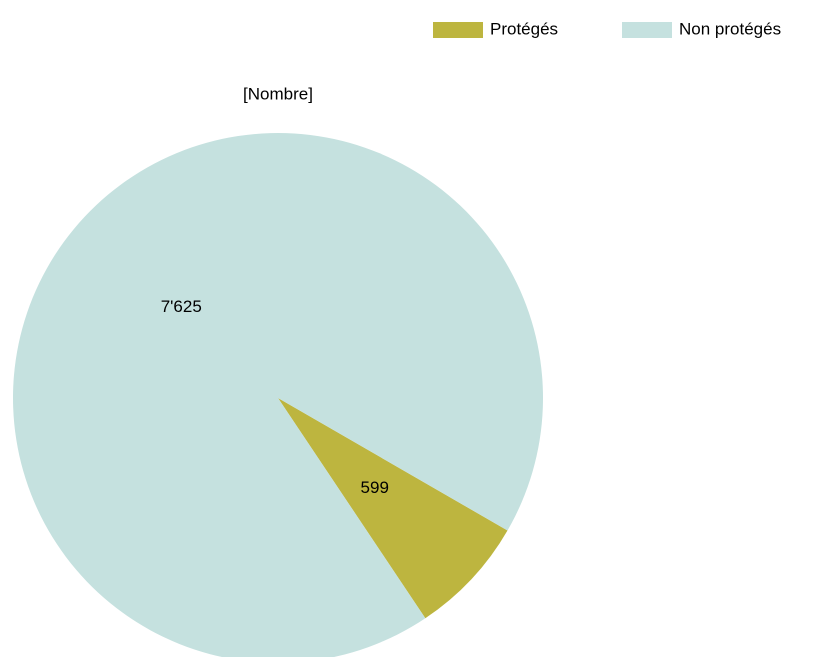 The width and height of the screenshot is (826, 657). I want to click on legend-label: Protégés, so click(524, 28).